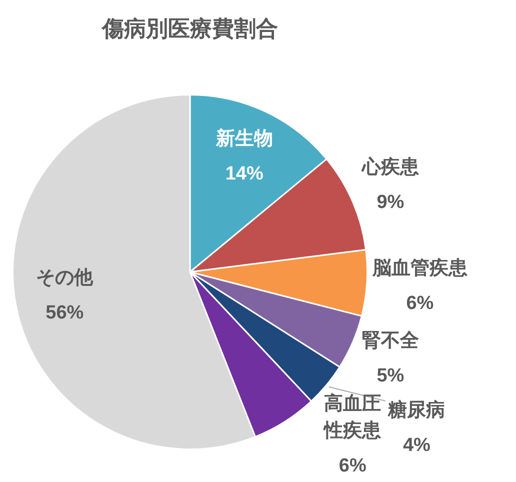 The height and width of the screenshot is (482, 516). What do you see at coordinates (416, 445) in the screenshot?
I see `data-label: 4%` at bounding box center [416, 445].